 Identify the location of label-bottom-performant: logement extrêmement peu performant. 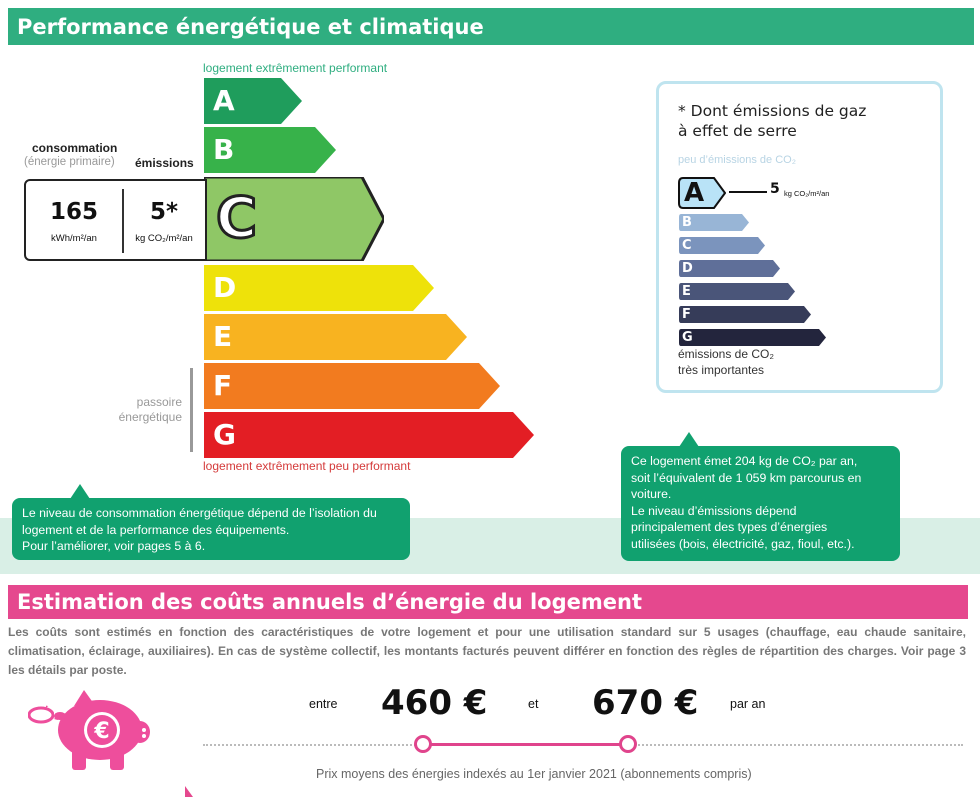
(307, 466).